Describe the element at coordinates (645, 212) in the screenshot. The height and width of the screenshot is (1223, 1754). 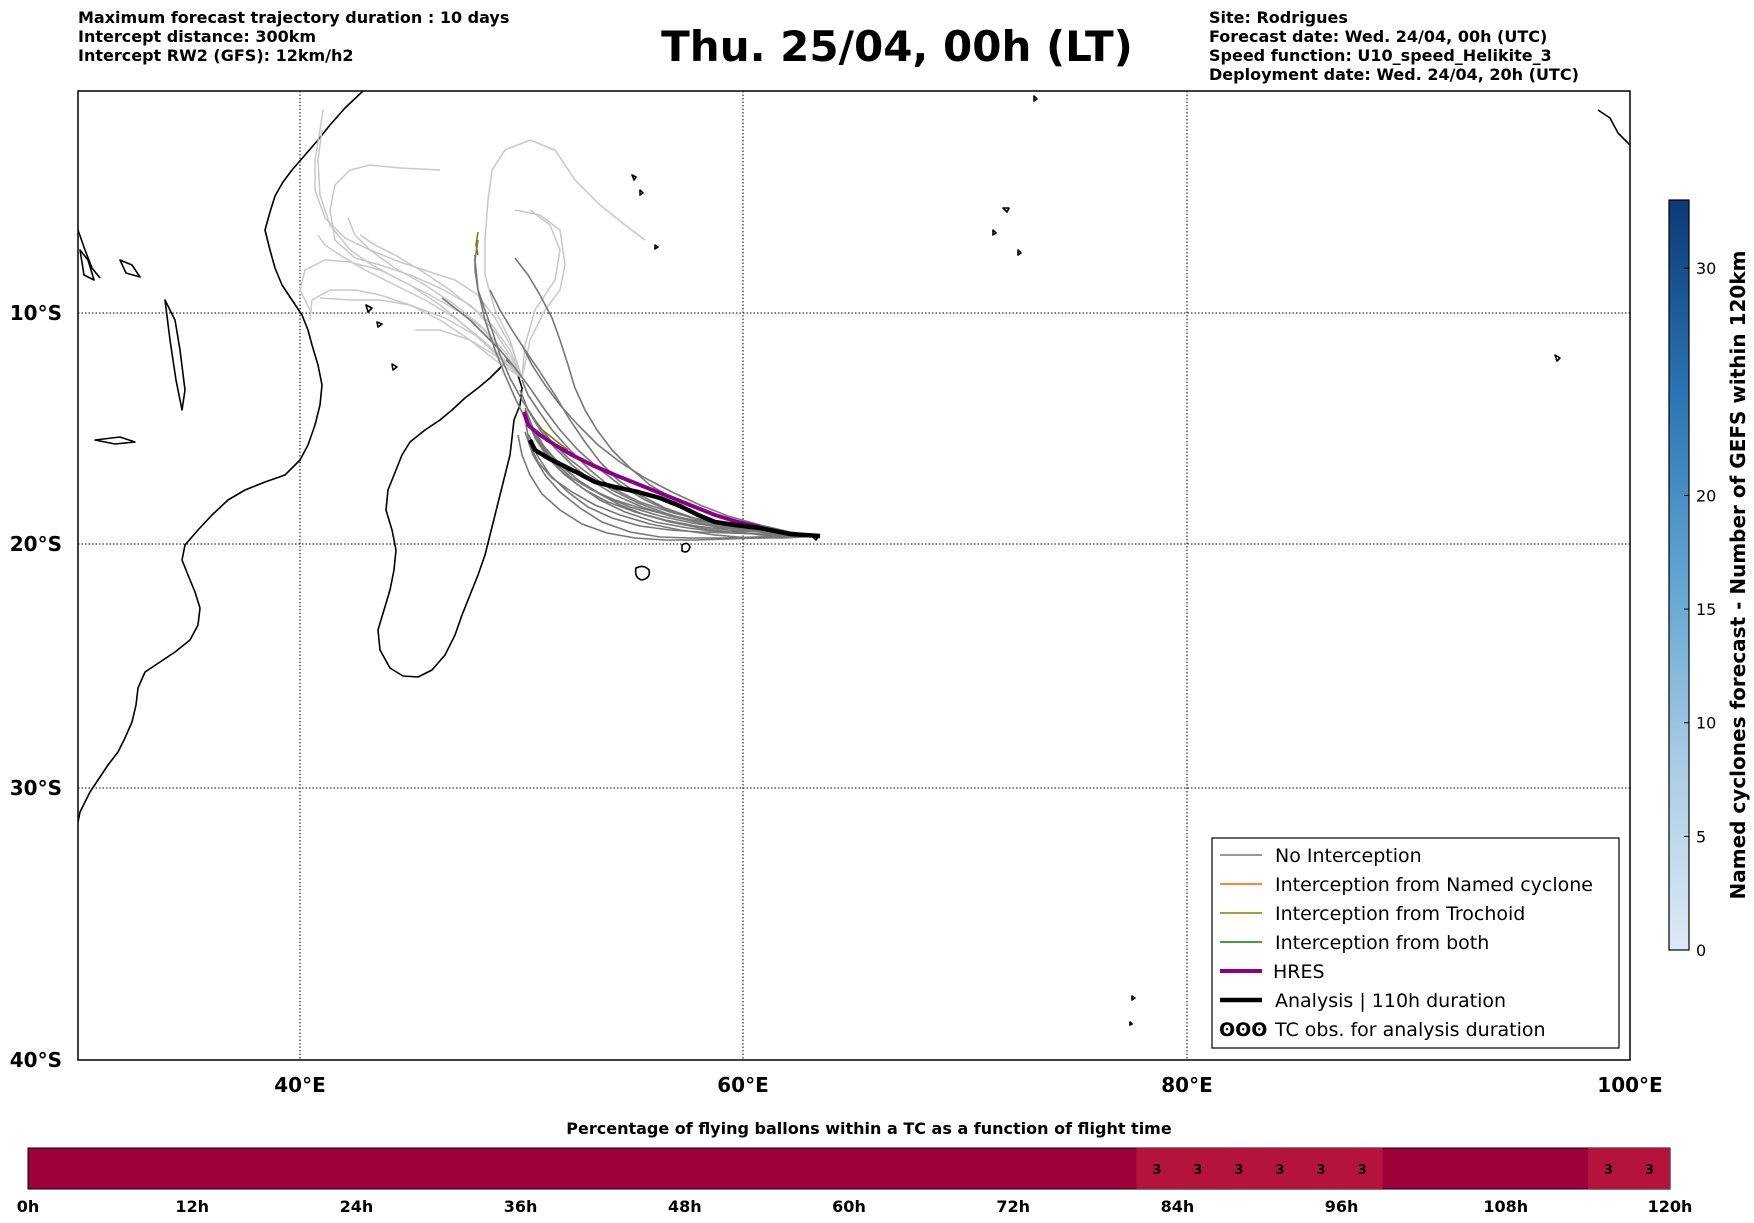
I see `seychelles-islands` at that location.